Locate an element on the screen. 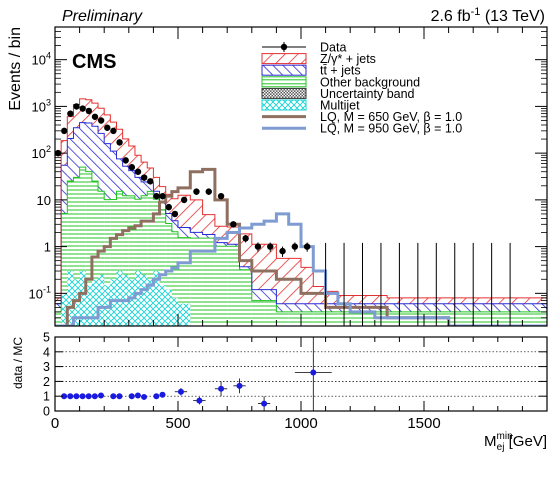  ratio-grid is located at coordinates (301, 374).